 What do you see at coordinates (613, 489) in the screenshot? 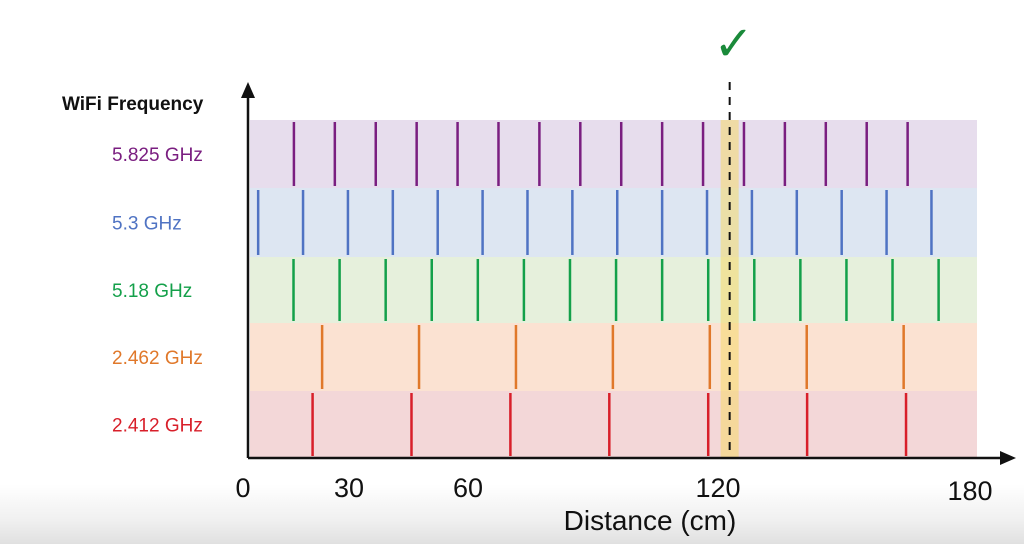
I see `x-tick-labels: 0 30 60 120 180` at bounding box center [613, 489].